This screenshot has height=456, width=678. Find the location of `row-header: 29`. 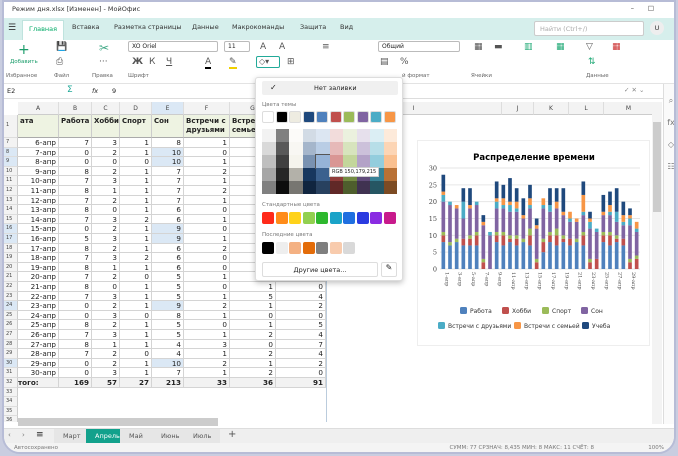

row-header: 29 is located at coordinates (11, 354).